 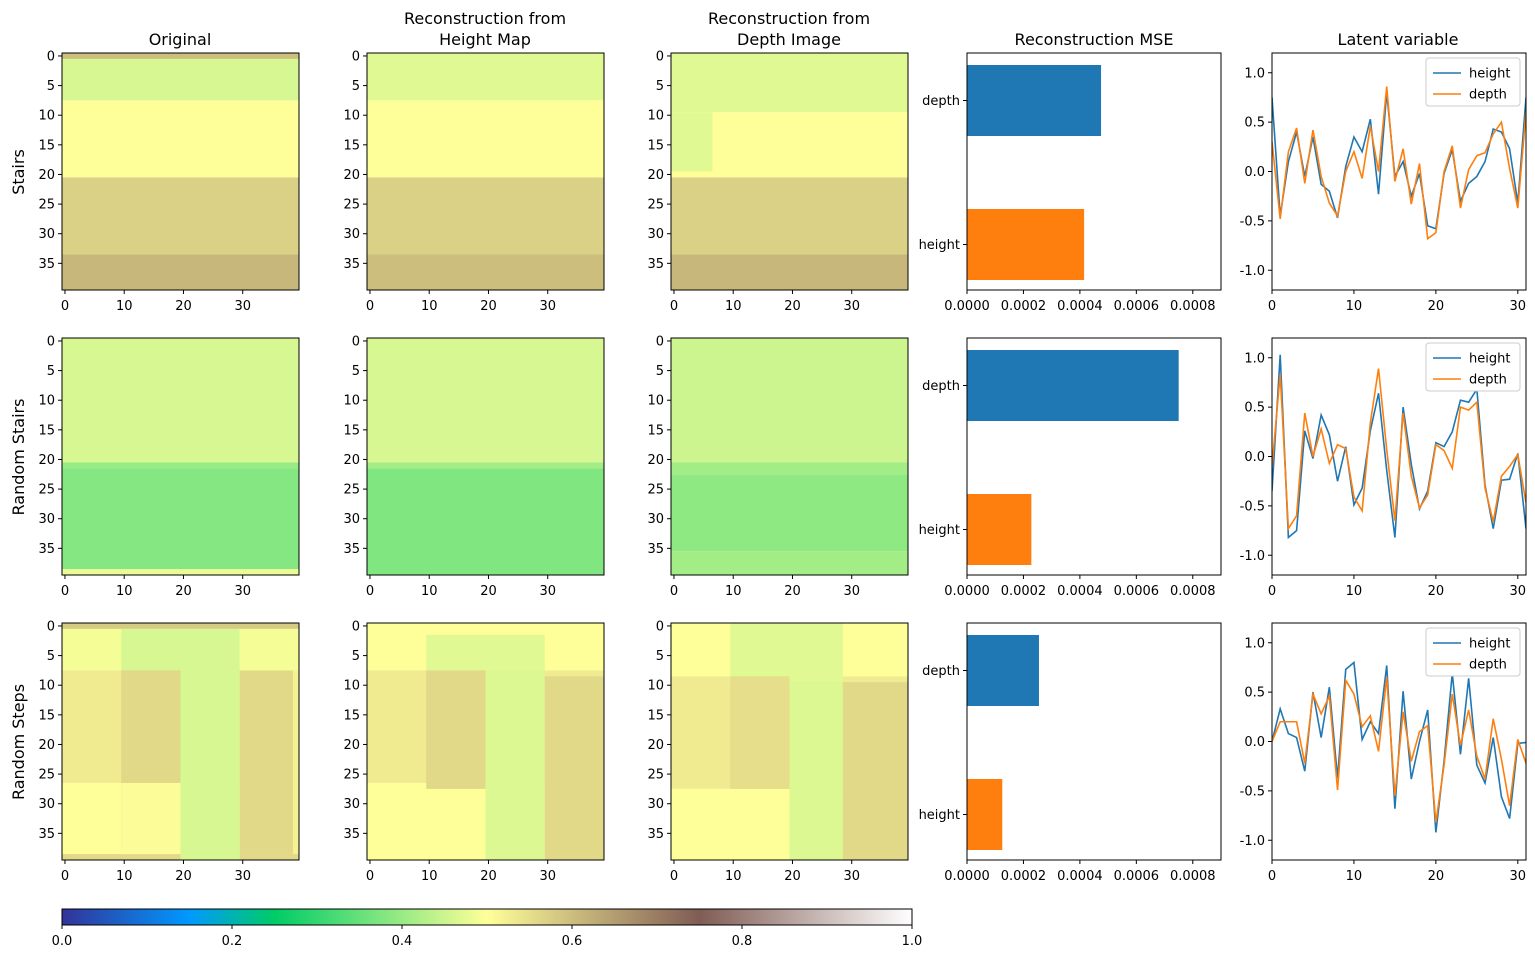 What do you see at coordinates (18, 742) in the screenshot?
I see `row-label-random-steps: Random Steps` at bounding box center [18, 742].